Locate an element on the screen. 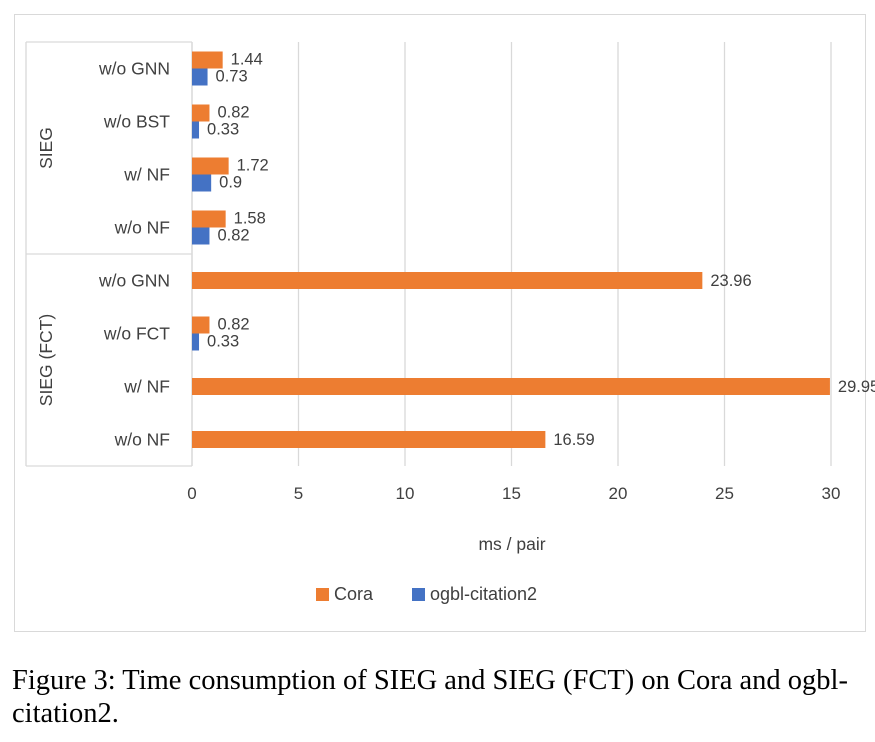 The image size is (875, 742). data-label-cora: 29.95 is located at coordinates (856, 387).